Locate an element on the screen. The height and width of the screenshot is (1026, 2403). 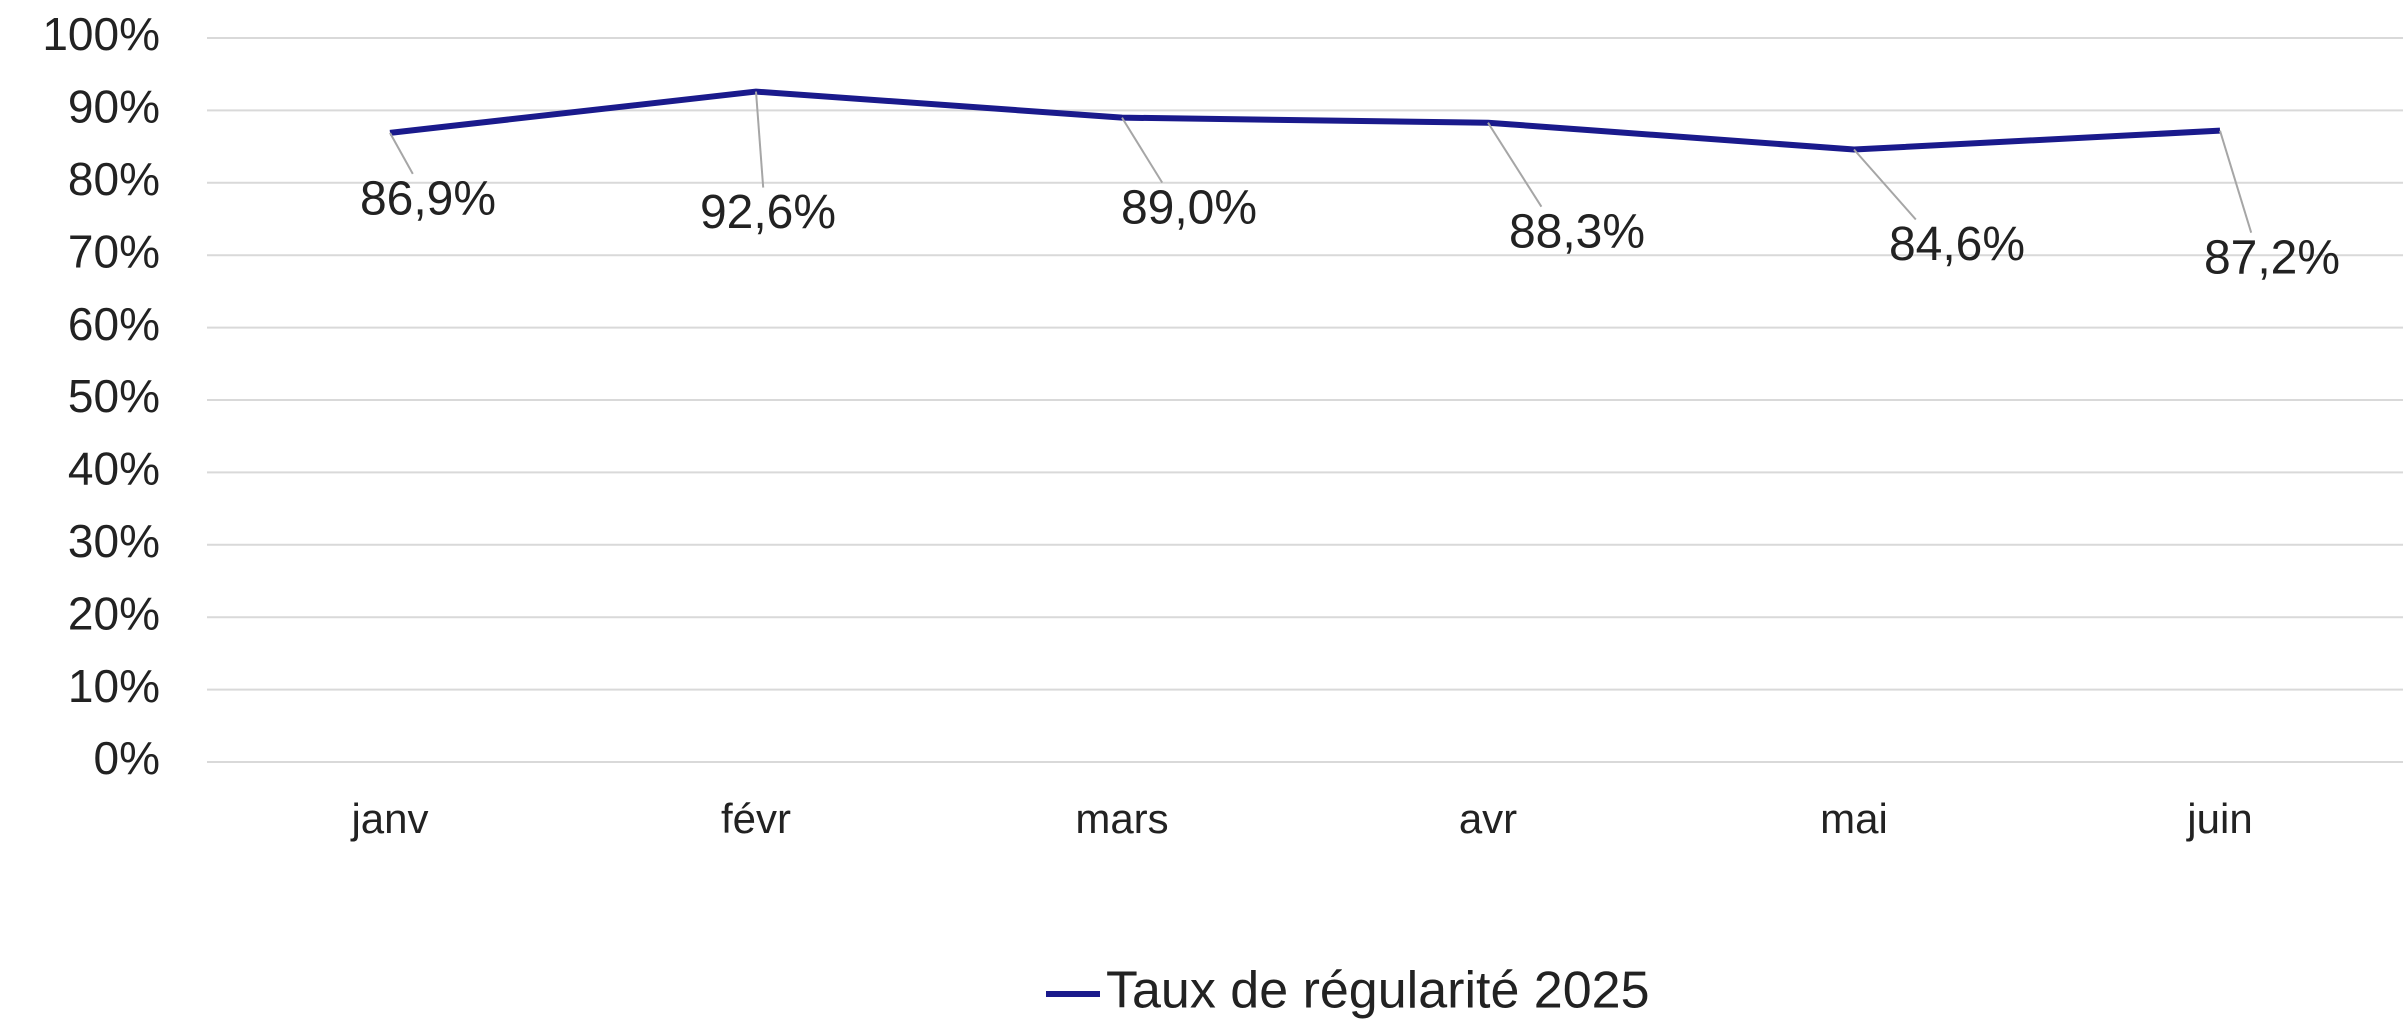
y-tick-label: 0% is located at coordinates (127, 758).